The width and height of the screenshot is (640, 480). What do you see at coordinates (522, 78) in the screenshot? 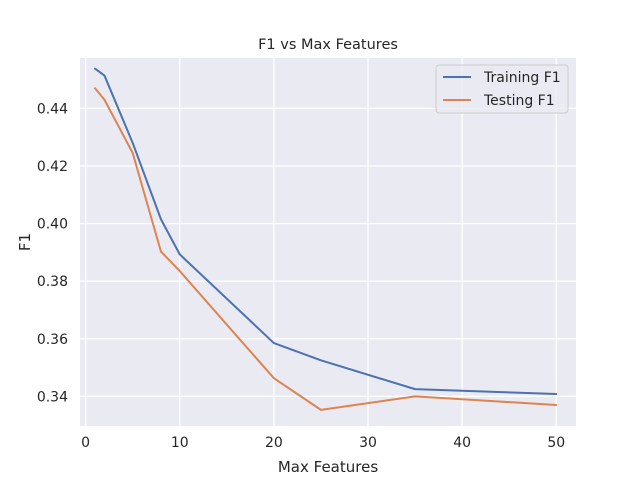
I see `legend-label: Training F1` at bounding box center [522, 78].